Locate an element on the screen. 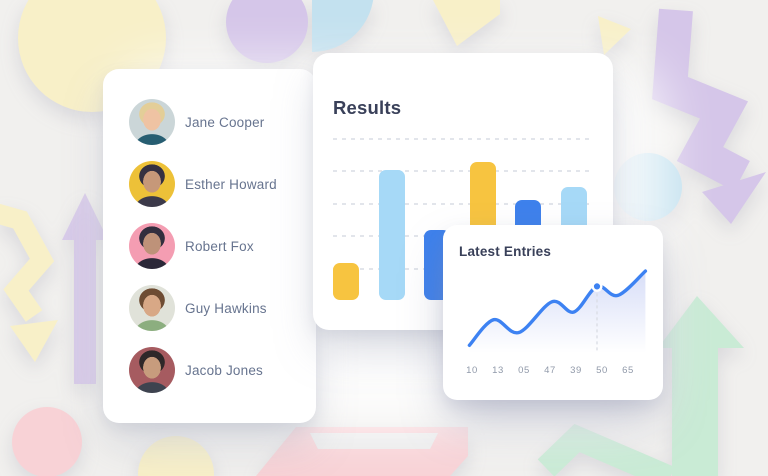  decor-up-arrow-purple-left is located at coordinates (85, 288).